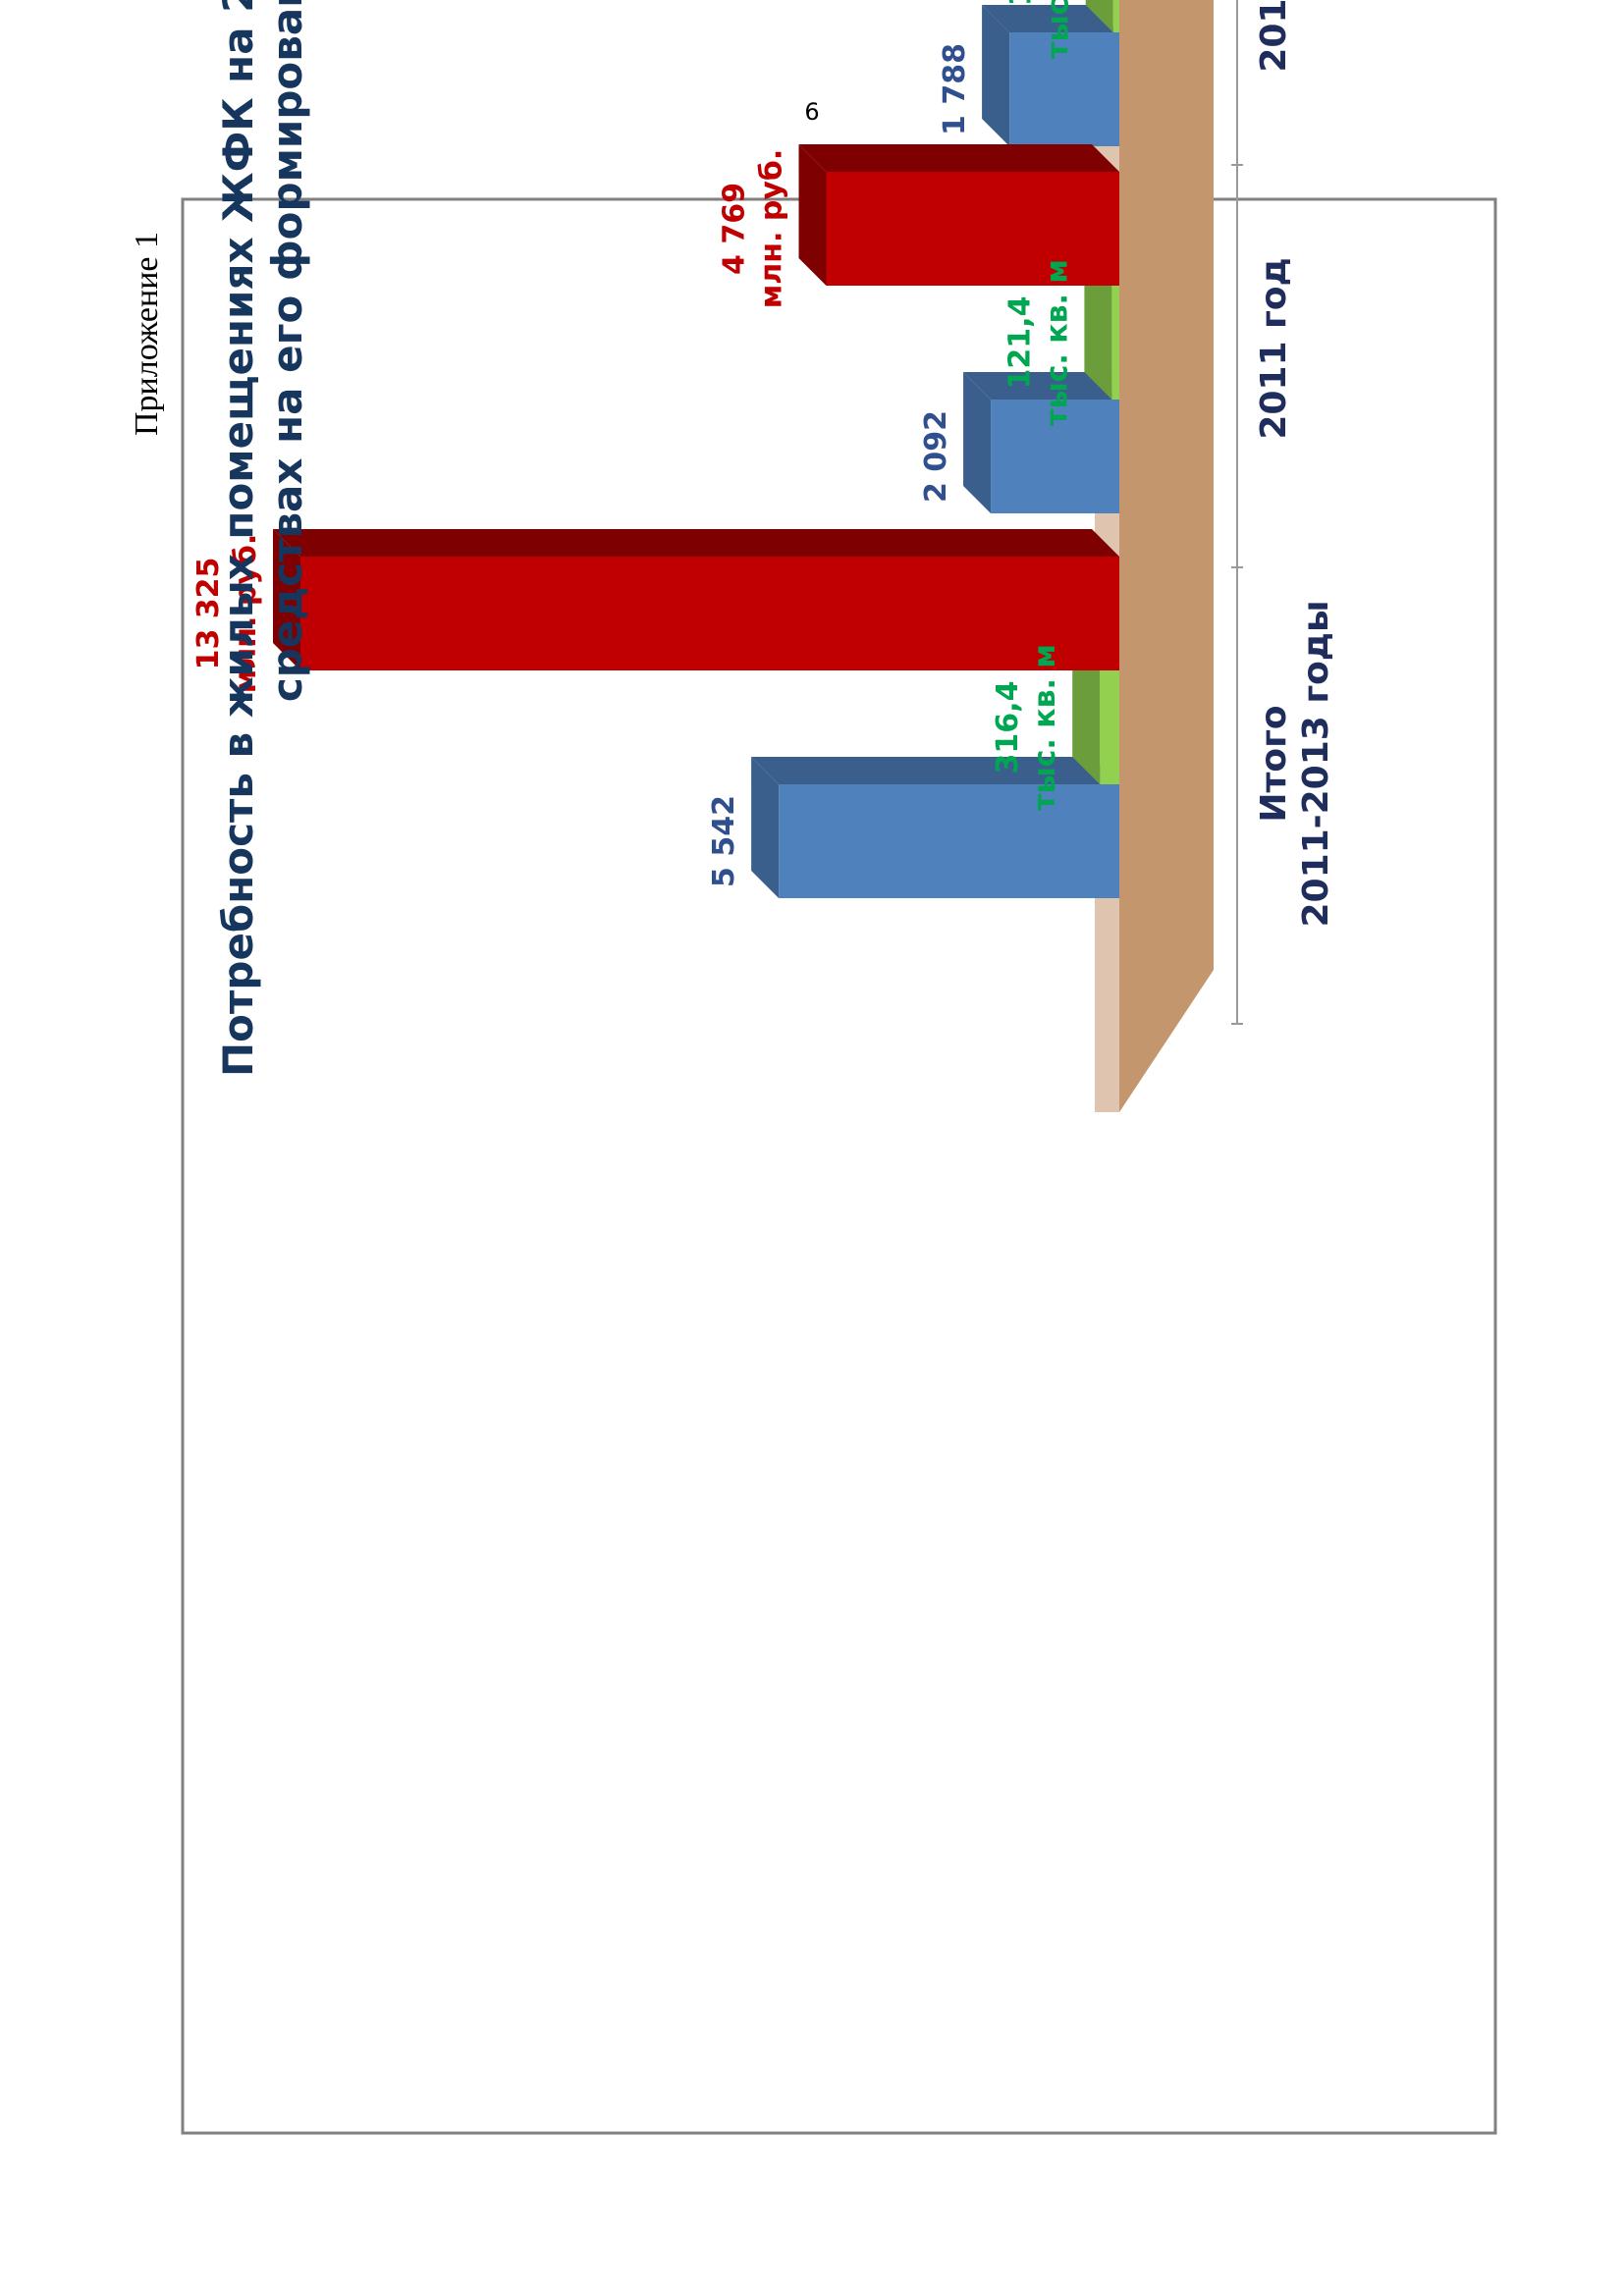 The image size is (1624, 2296). What do you see at coordinates (1166, 556) in the screenshot?
I see `chart-floor` at bounding box center [1166, 556].